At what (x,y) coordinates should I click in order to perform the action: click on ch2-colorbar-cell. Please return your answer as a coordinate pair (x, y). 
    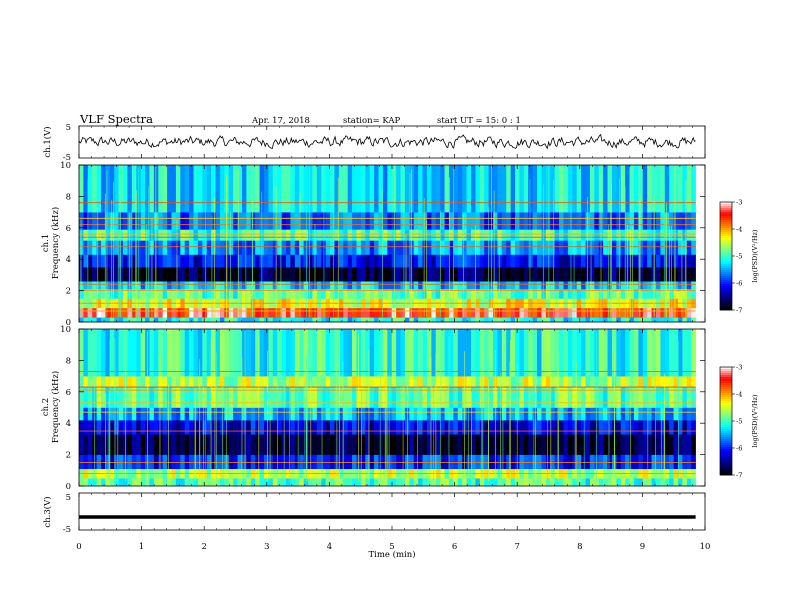
    Looking at the image, I should click on (726, 450).